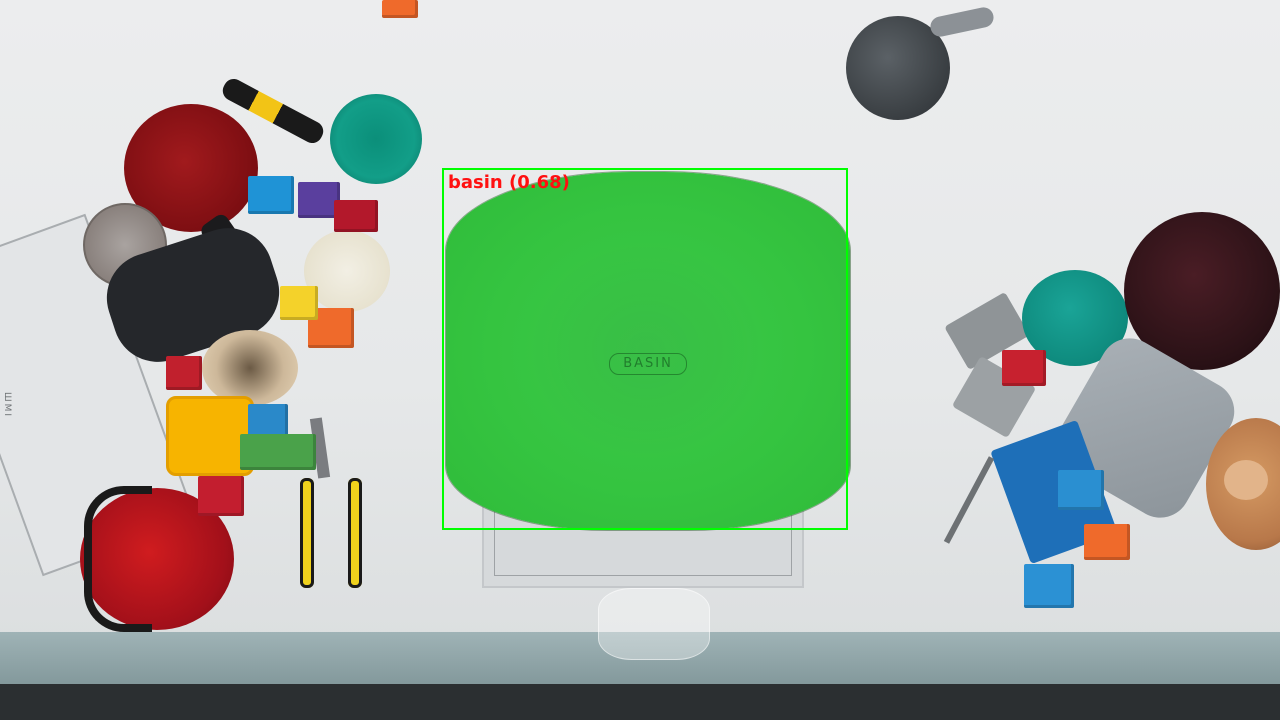 Image resolution: width=1280 pixels, height=720 pixels. I want to click on basin-inner-shadow, so click(646, 350).